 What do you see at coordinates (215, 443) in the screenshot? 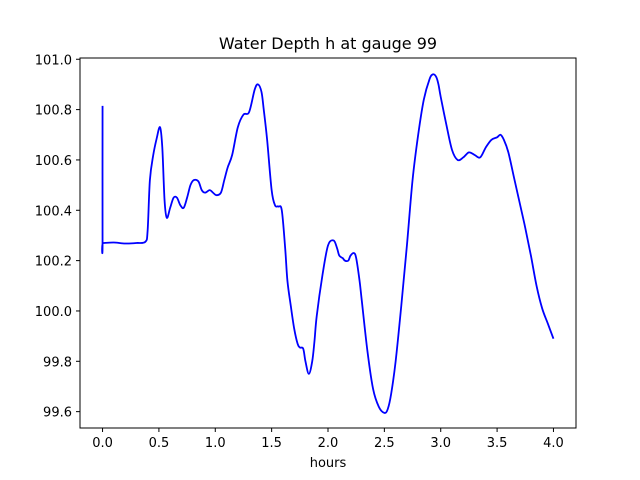
I see `x-tick-label: 1.0` at bounding box center [215, 443].